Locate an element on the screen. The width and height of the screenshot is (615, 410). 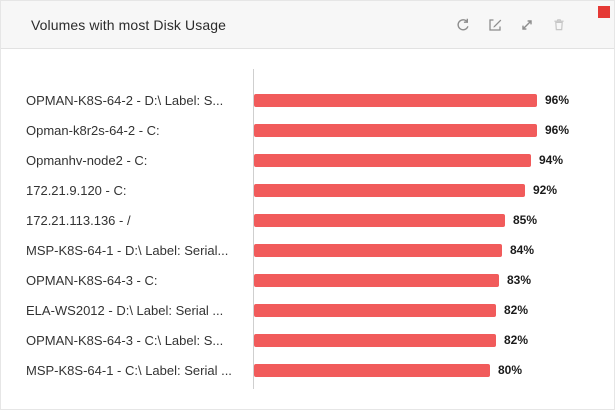
category-label: OPMAN-K8S-64-3 - C: is located at coordinates (92, 280).